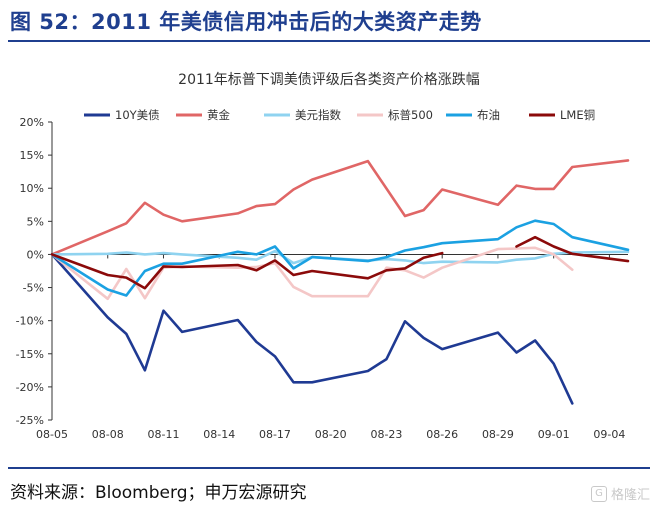 This screenshot has width=658, height=511. Describe the element at coordinates (442, 434) in the screenshot. I see `x-tick-label: 08-26` at that location.